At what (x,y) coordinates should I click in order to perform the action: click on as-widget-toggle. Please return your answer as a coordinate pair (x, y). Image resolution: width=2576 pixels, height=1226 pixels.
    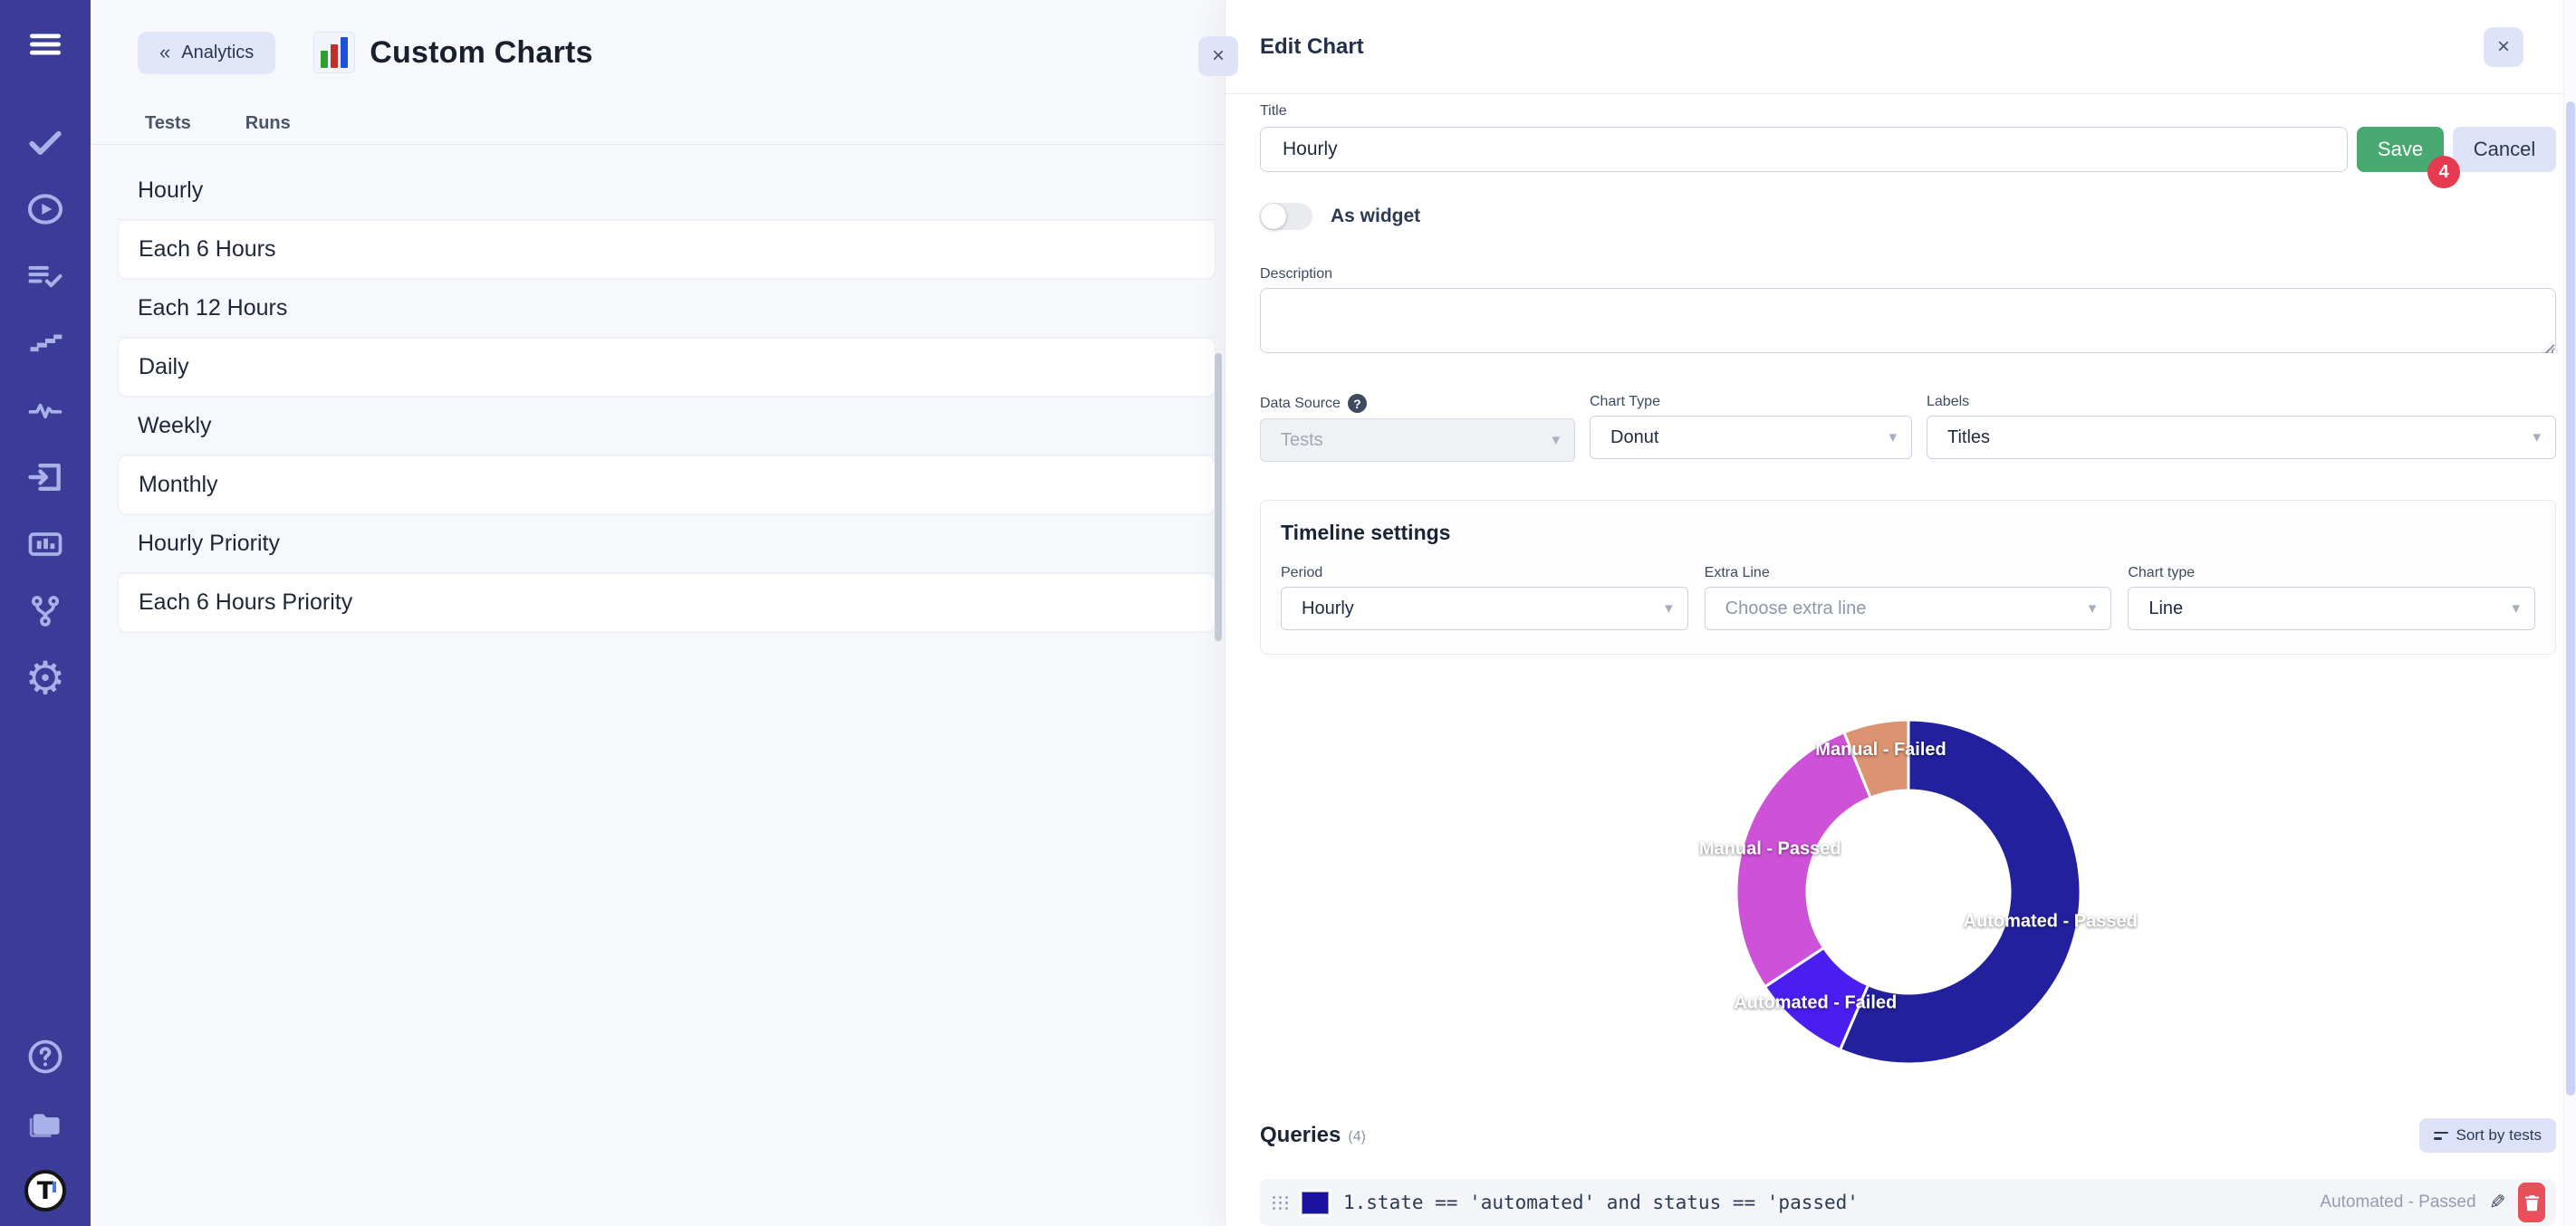
    Looking at the image, I should click on (1286, 216).